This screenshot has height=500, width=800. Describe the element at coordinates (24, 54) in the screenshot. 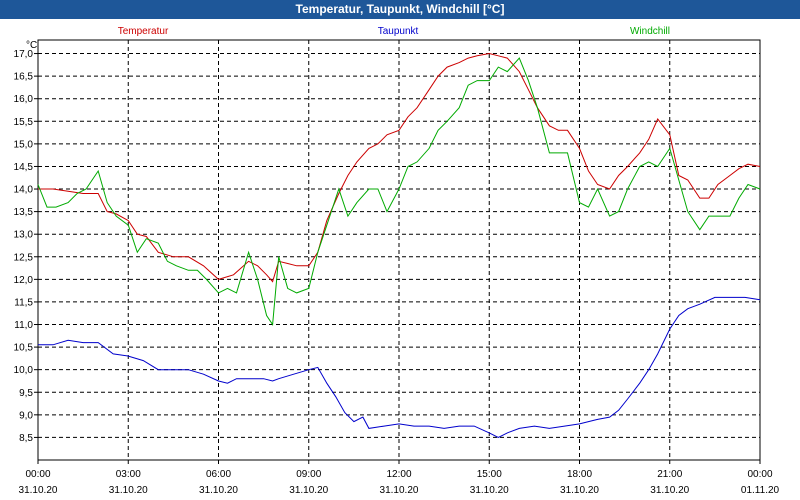

I see `y-tick-label: 17,0` at that location.